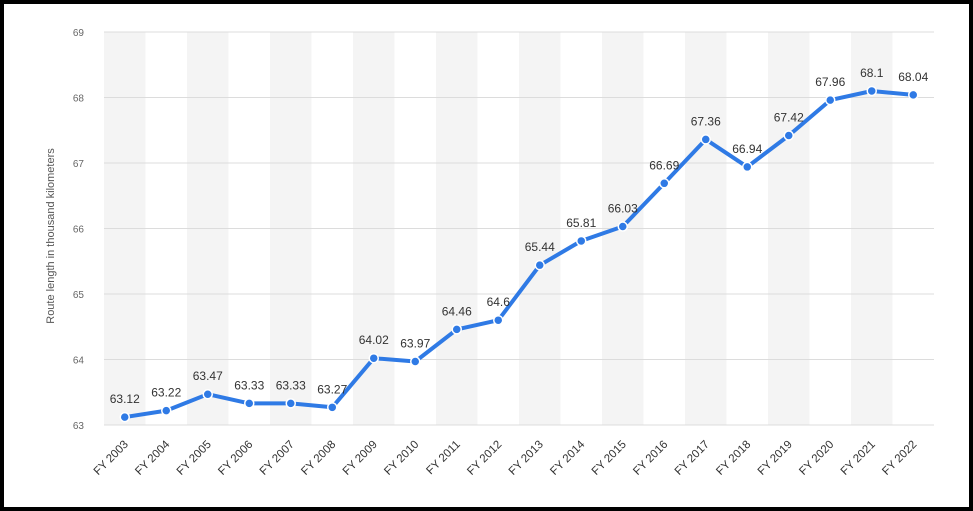 The image size is (973, 511). I want to click on x-tick-label: FY 2009, so click(360, 458).